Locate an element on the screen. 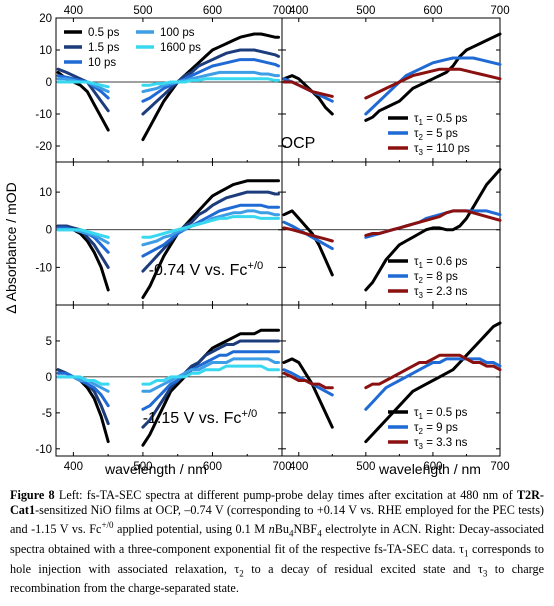 The image size is (554, 606). panel-bottom-left: 400 500 600 700 -10 -5 0 5 is located at coordinates (163, 388).